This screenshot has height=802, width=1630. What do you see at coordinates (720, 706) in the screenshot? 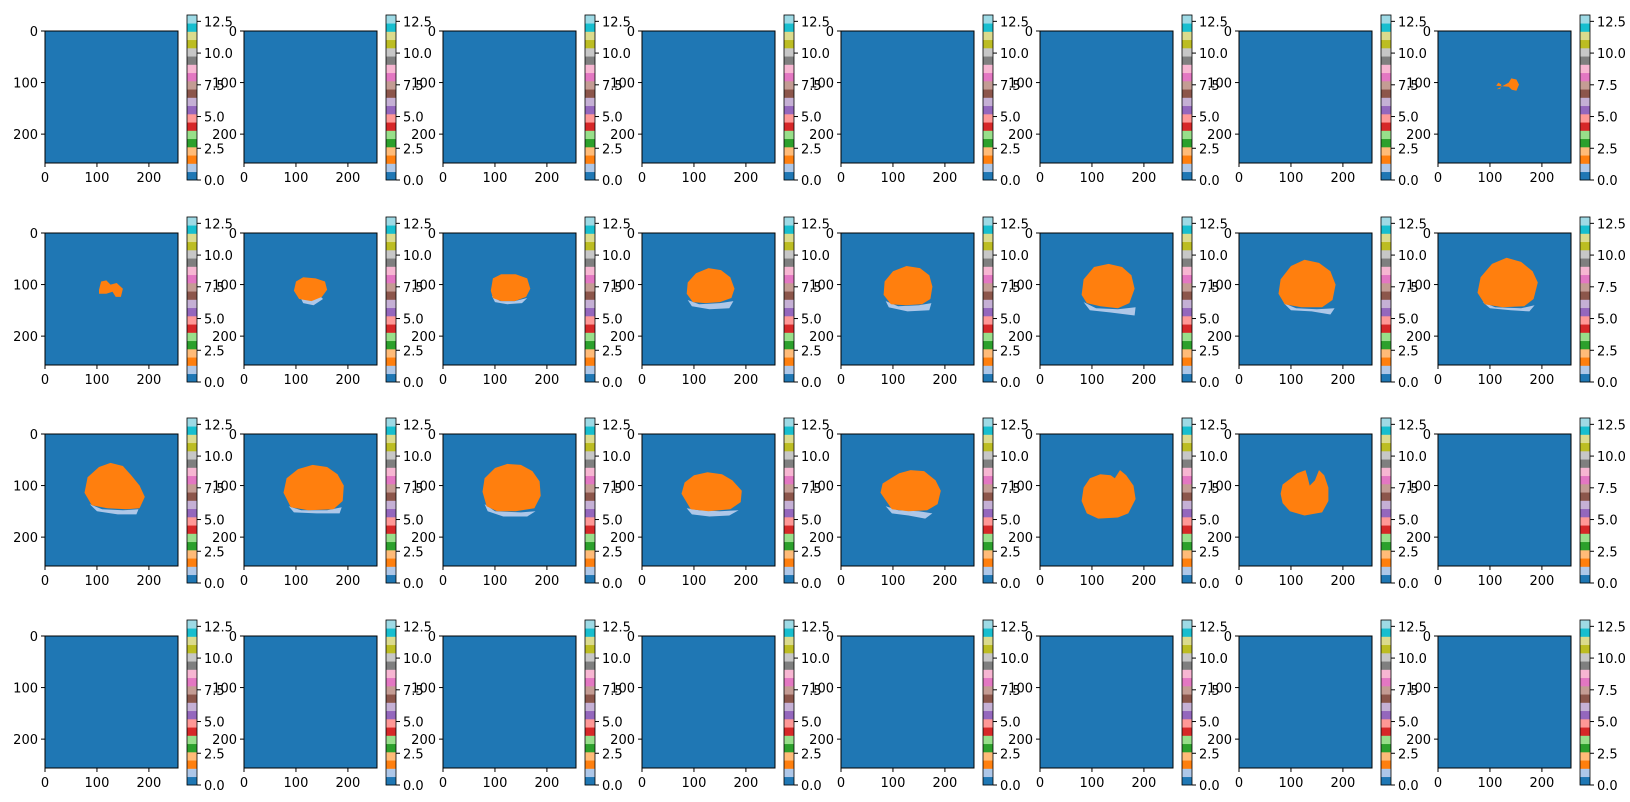
I see `panel-r4c4: 0 100 200 0 100 200 0.0 2.5 5.0 7.5 10.0 12.5` at bounding box center [720, 706].